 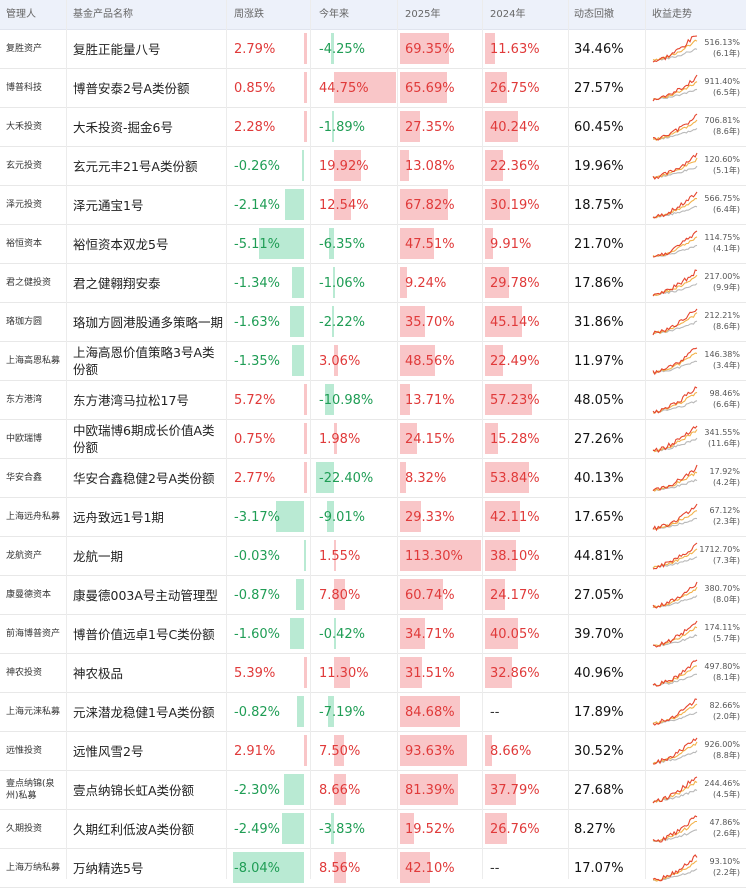 I want to click on return-trend-cell: 497.80% (8.1年), so click(x=697, y=673).